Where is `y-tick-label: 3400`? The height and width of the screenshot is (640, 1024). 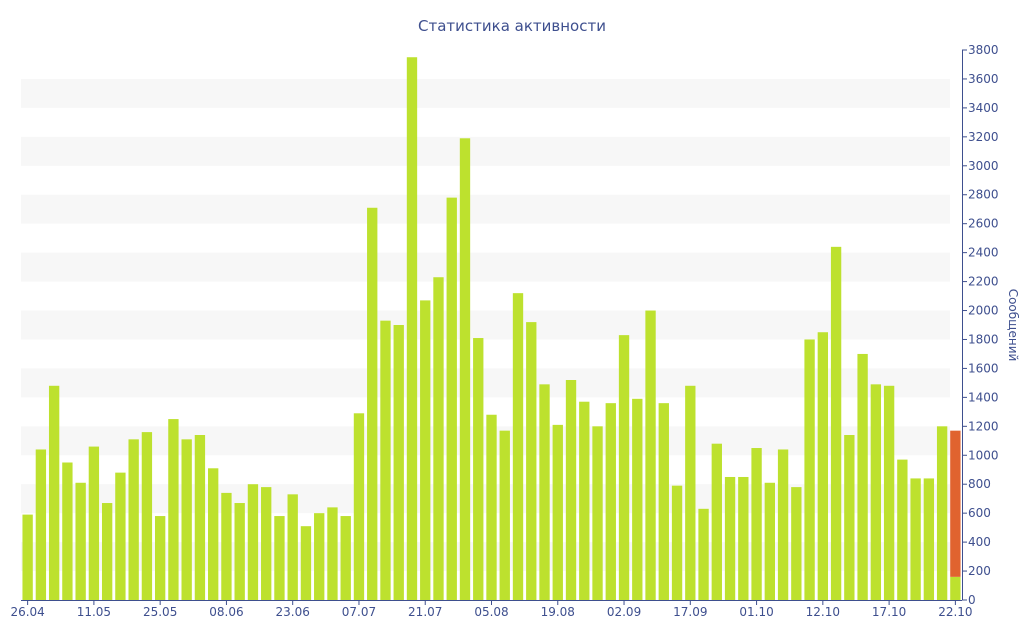 y-tick-label: 3400 is located at coordinates (983, 108).